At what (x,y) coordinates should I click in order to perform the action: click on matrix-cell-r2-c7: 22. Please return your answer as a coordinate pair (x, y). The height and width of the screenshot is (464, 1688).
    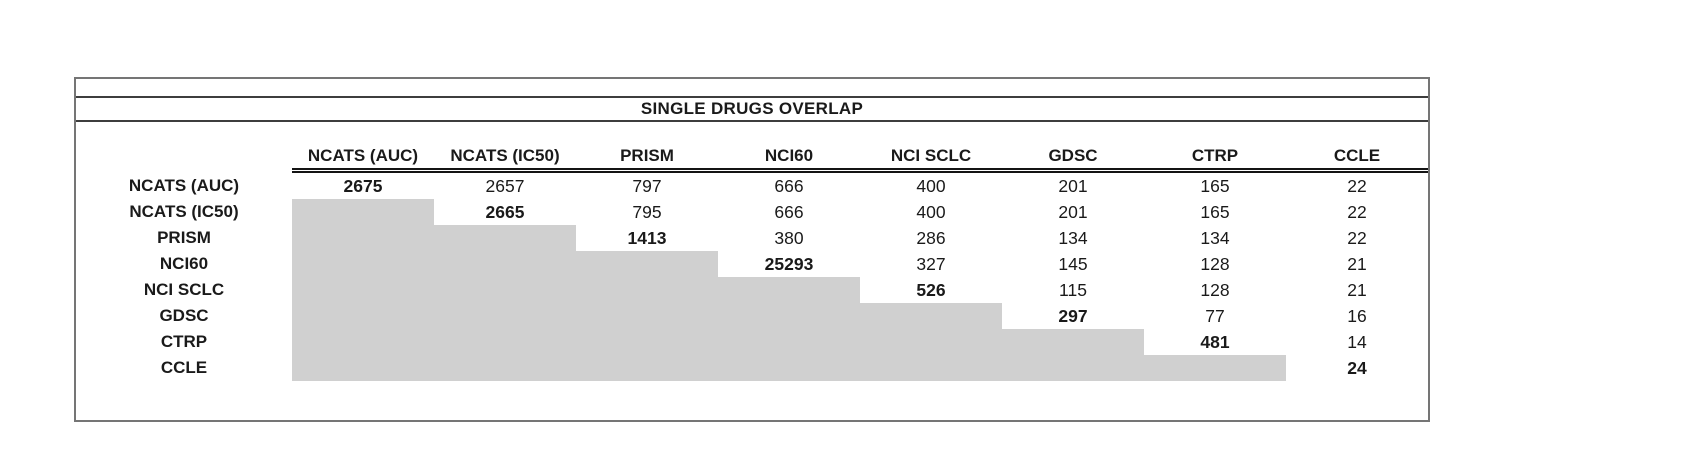
    Looking at the image, I should click on (1357, 237).